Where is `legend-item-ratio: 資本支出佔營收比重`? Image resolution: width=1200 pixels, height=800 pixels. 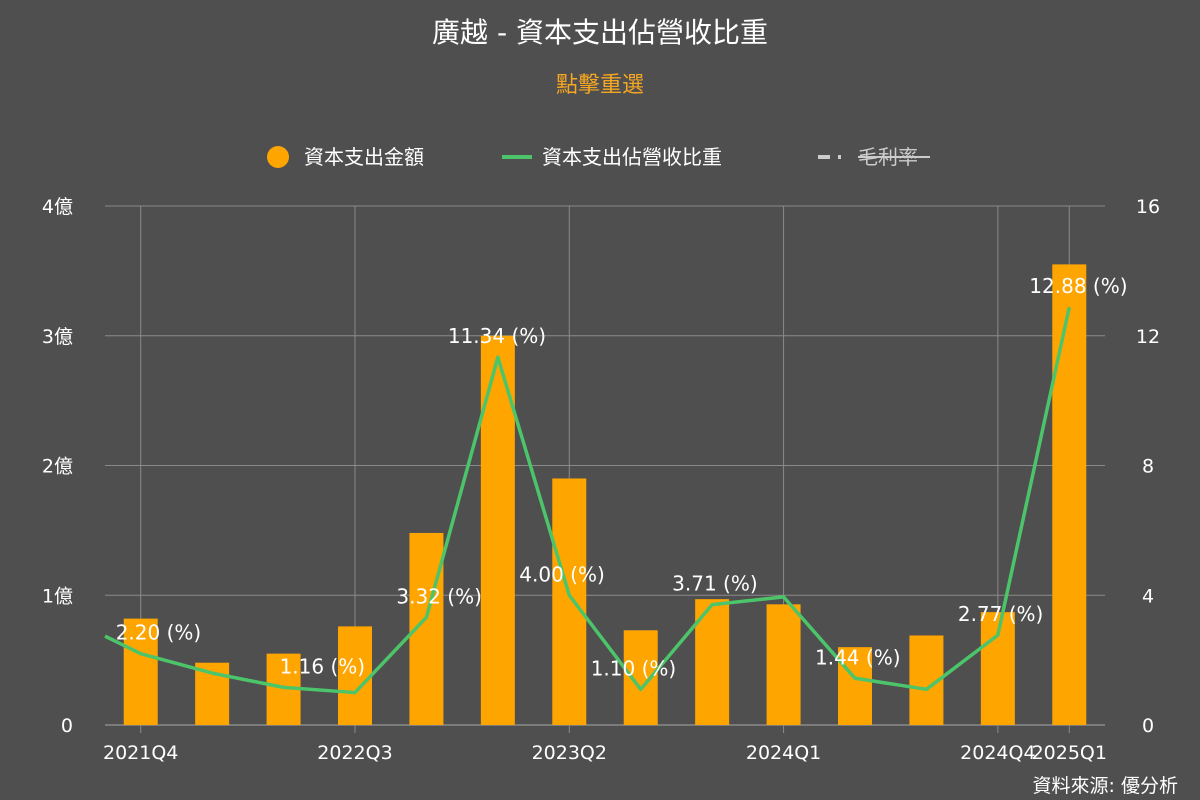 legend-item-ratio: 資本支出佔營收比重 is located at coordinates (612, 157).